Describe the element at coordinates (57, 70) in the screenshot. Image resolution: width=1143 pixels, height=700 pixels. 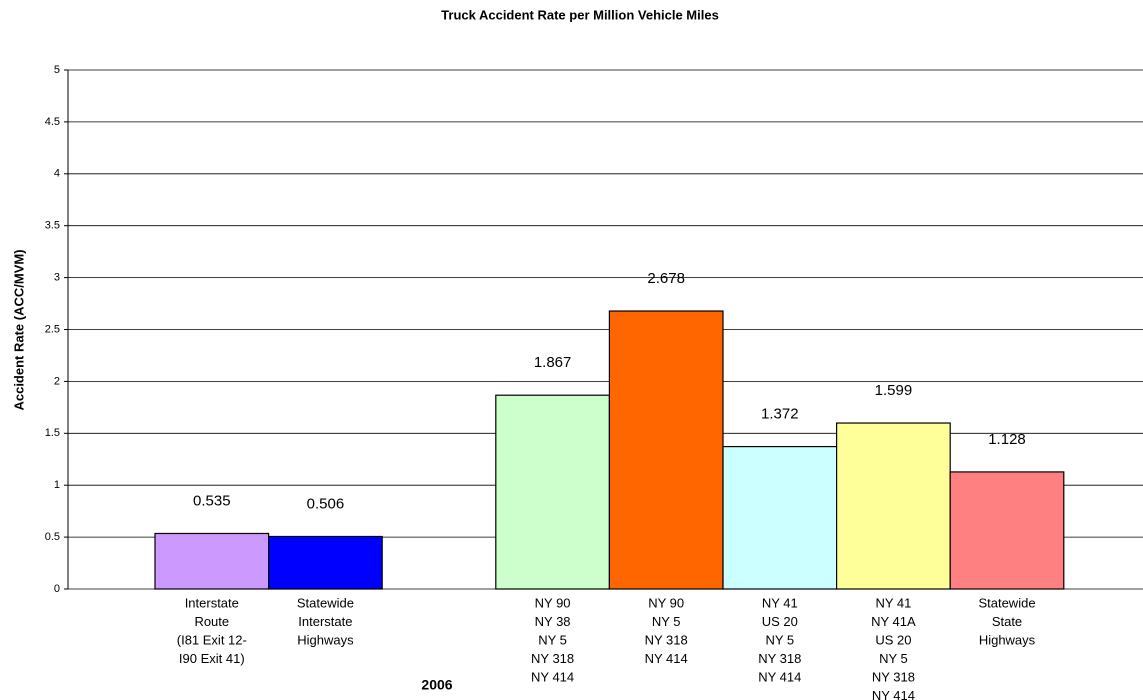
I see `y-tick-label: 5` at that location.